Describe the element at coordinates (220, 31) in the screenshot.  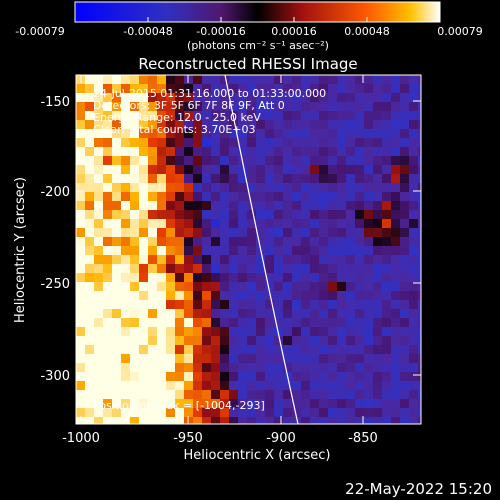
I see `colorbar-tick-label: -0.00016` at that location.